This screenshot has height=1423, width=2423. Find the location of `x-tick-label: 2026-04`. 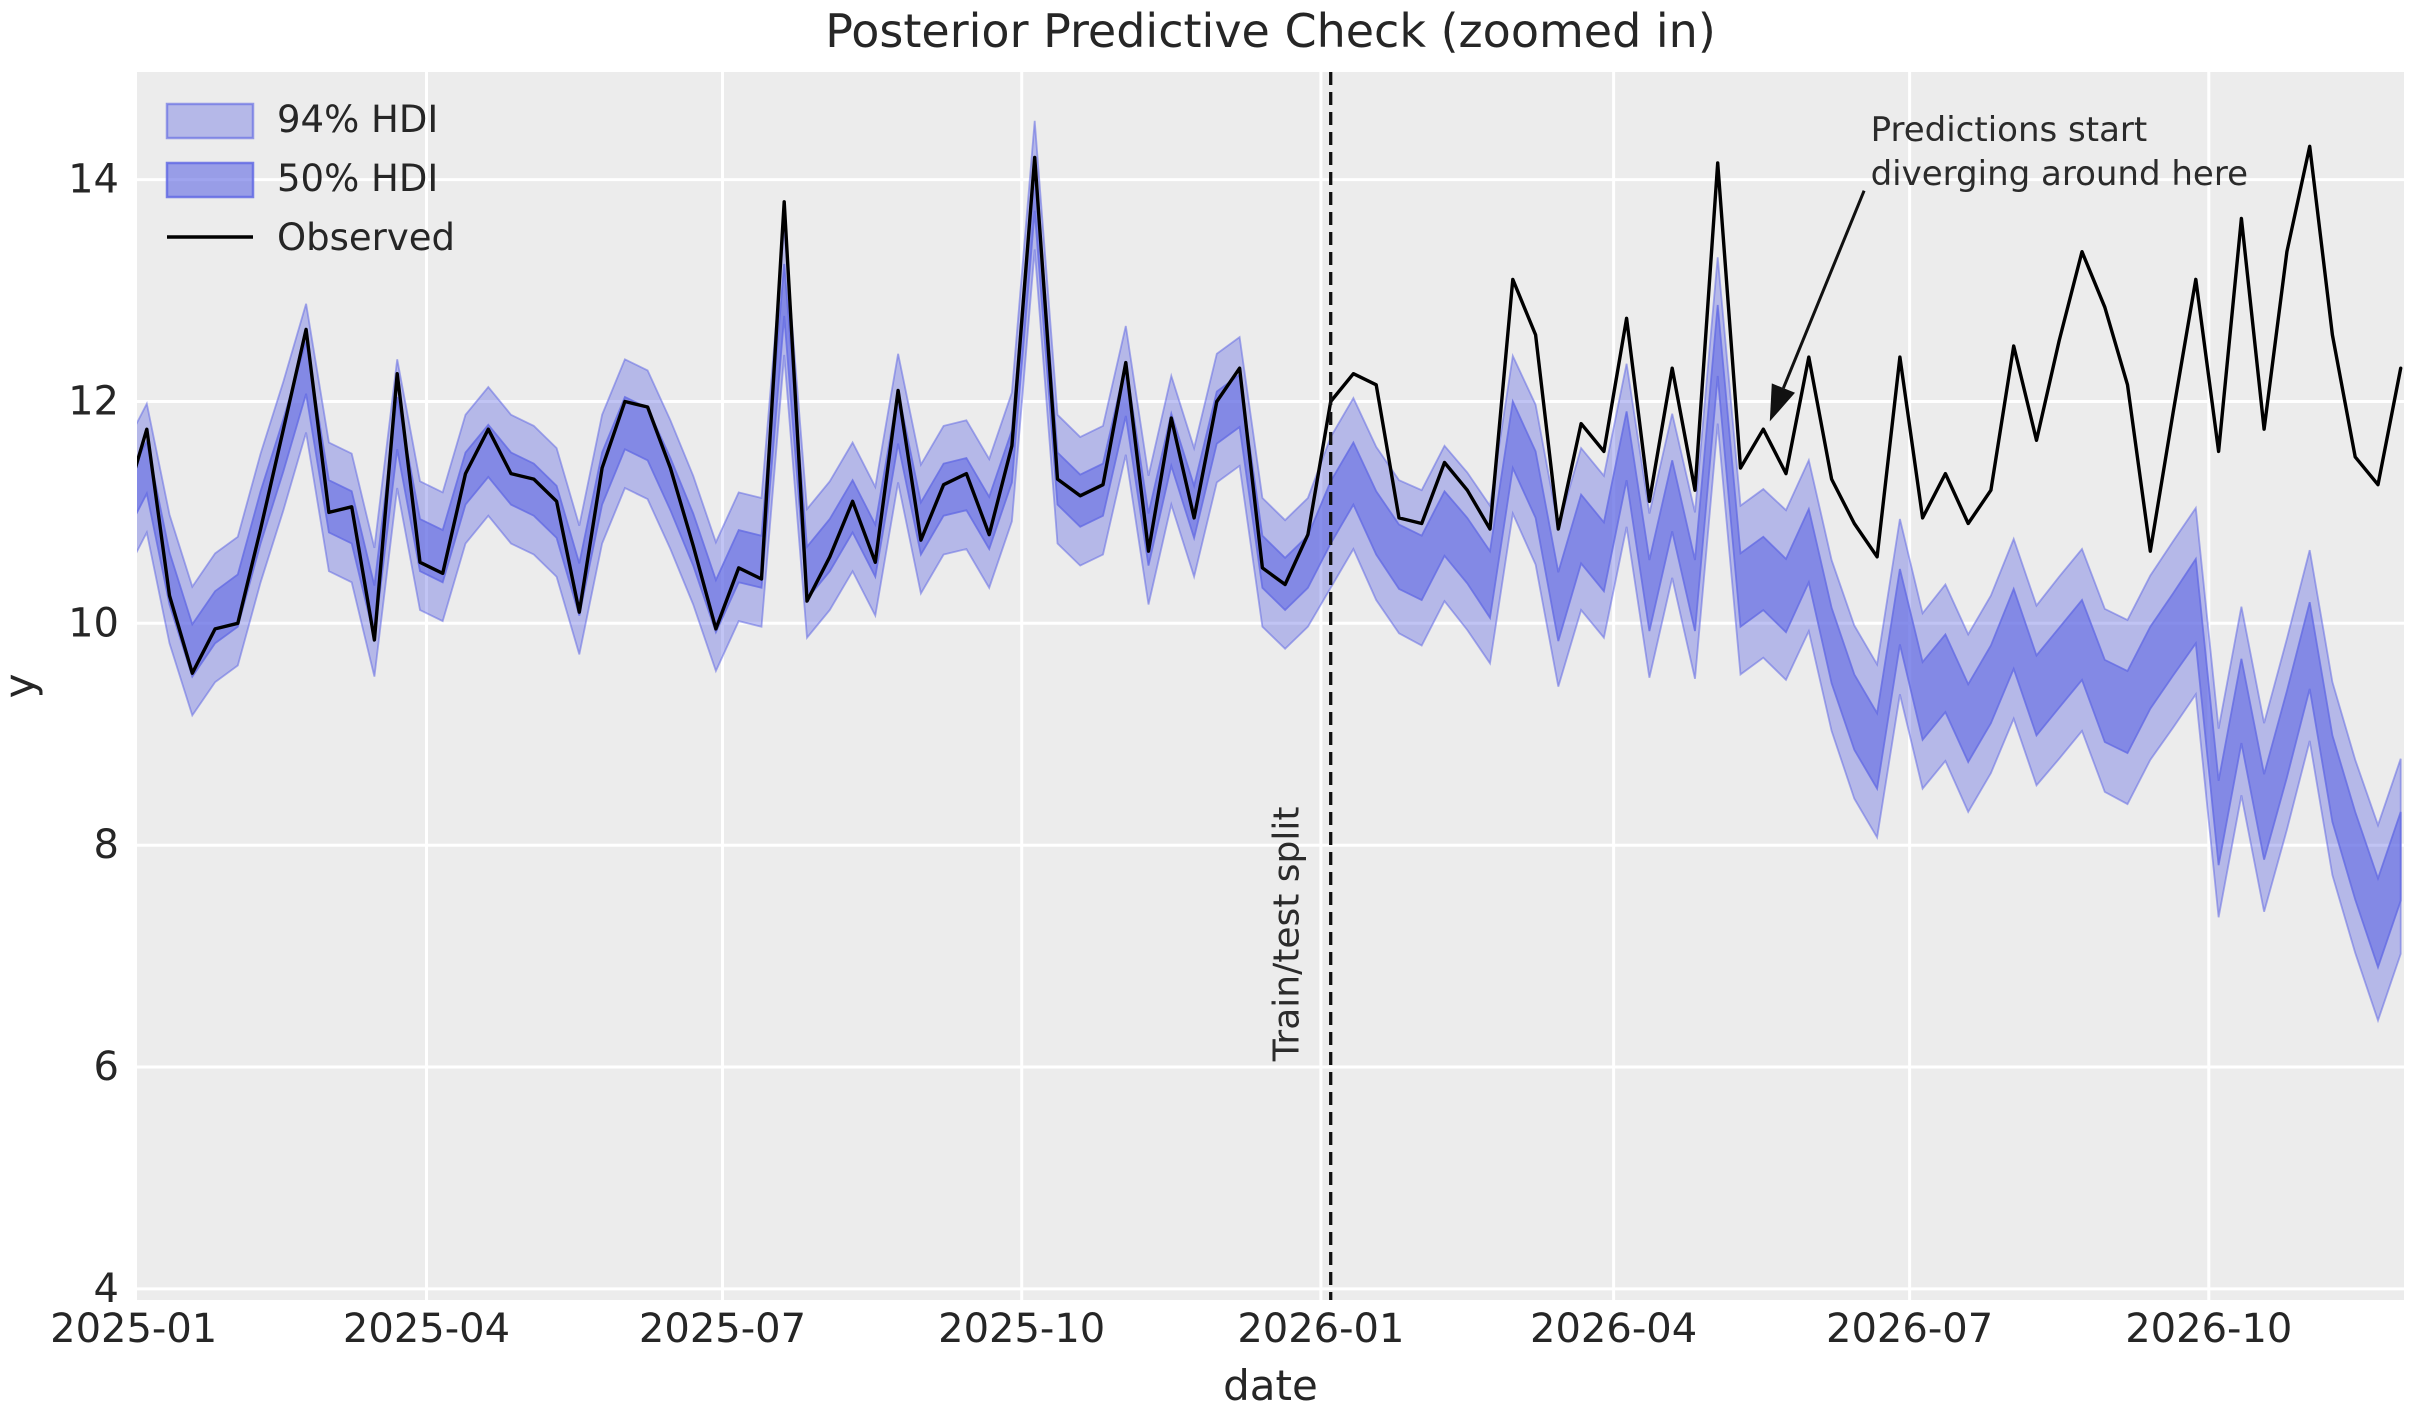

x-tick-label: 2026-04 is located at coordinates (1613, 1329).